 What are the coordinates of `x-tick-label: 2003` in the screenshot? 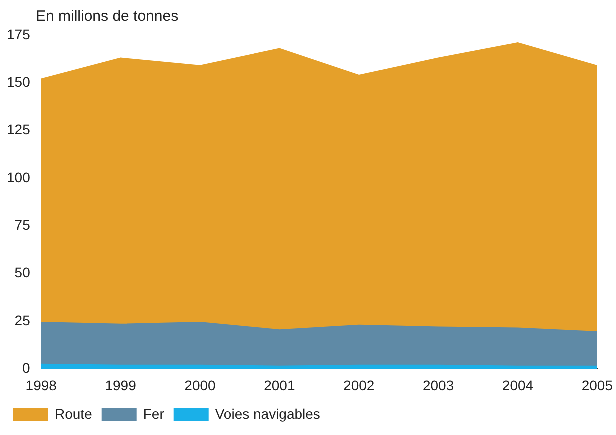 It's located at (438, 385).